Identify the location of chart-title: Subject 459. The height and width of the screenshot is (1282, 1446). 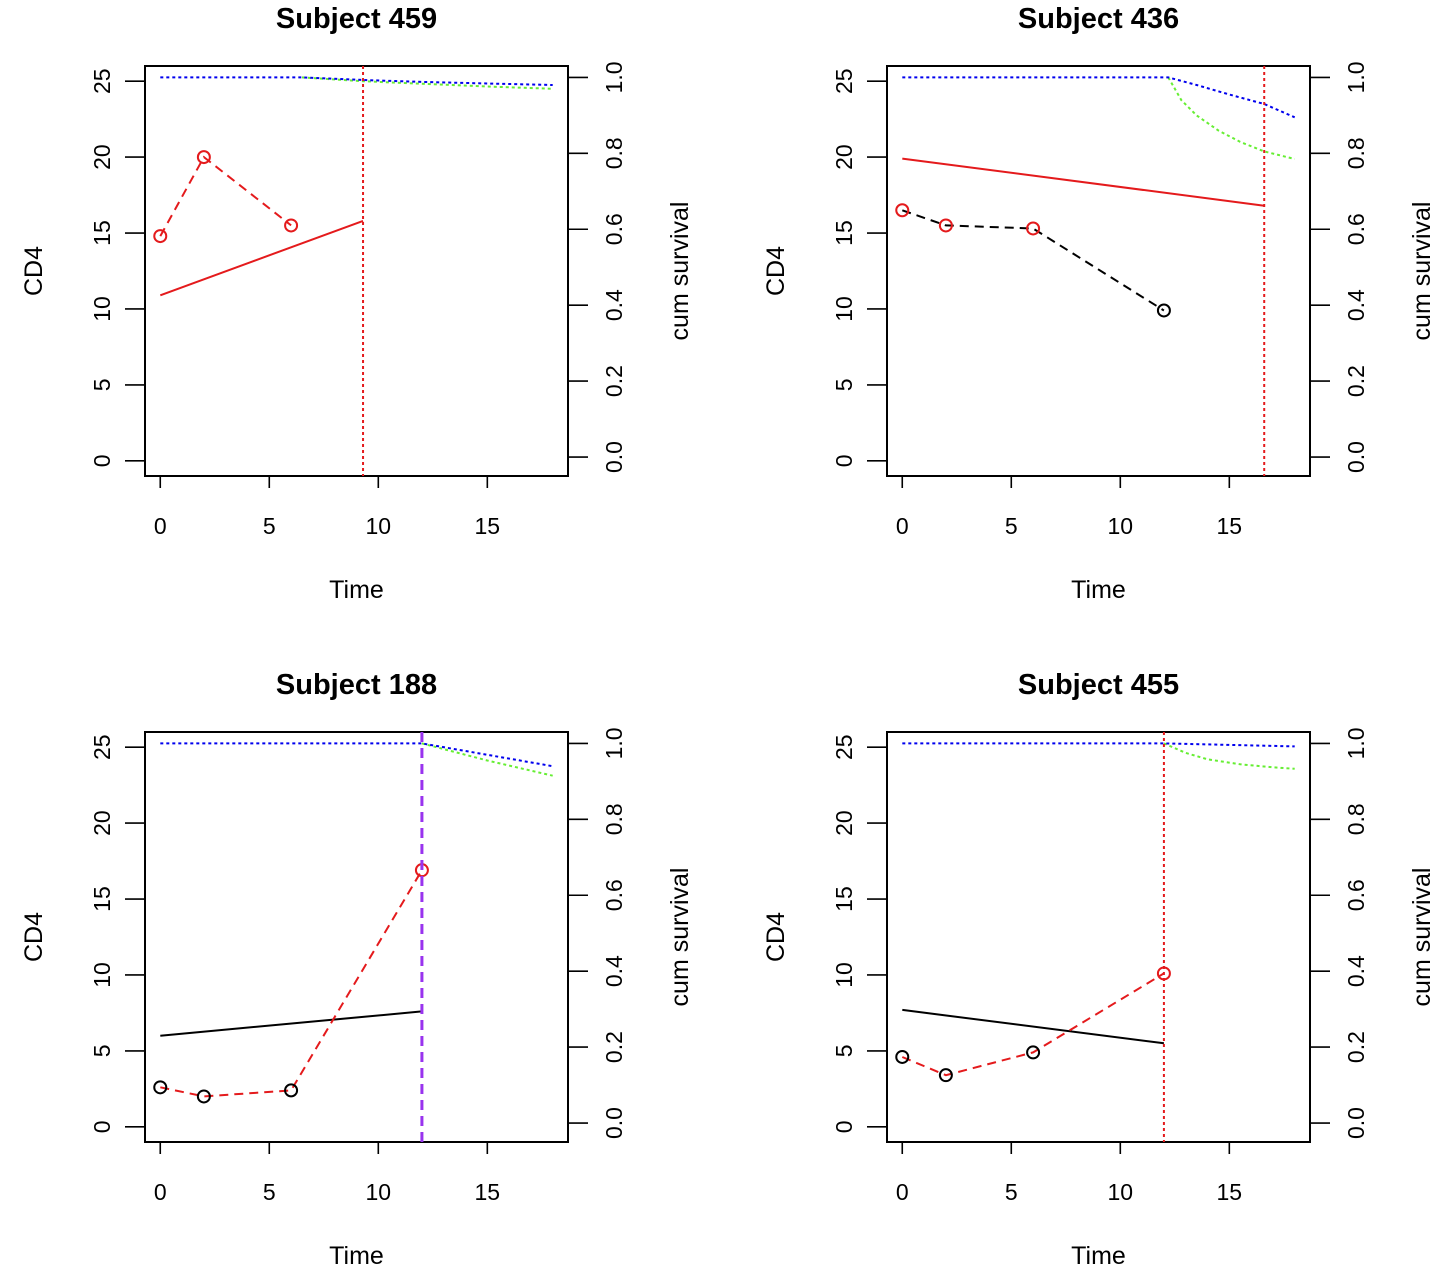
(356, 19).